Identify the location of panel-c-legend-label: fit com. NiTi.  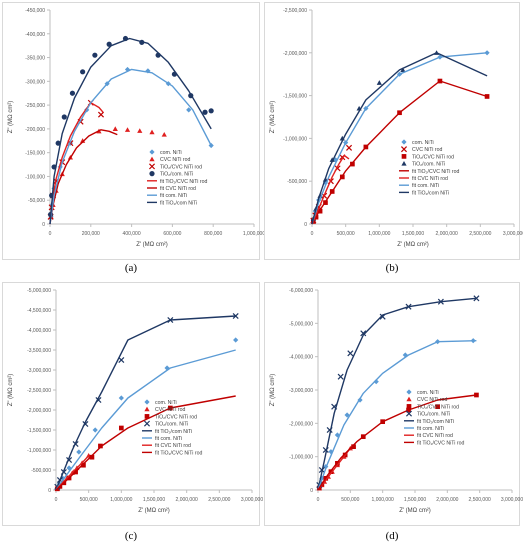
(168, 439).